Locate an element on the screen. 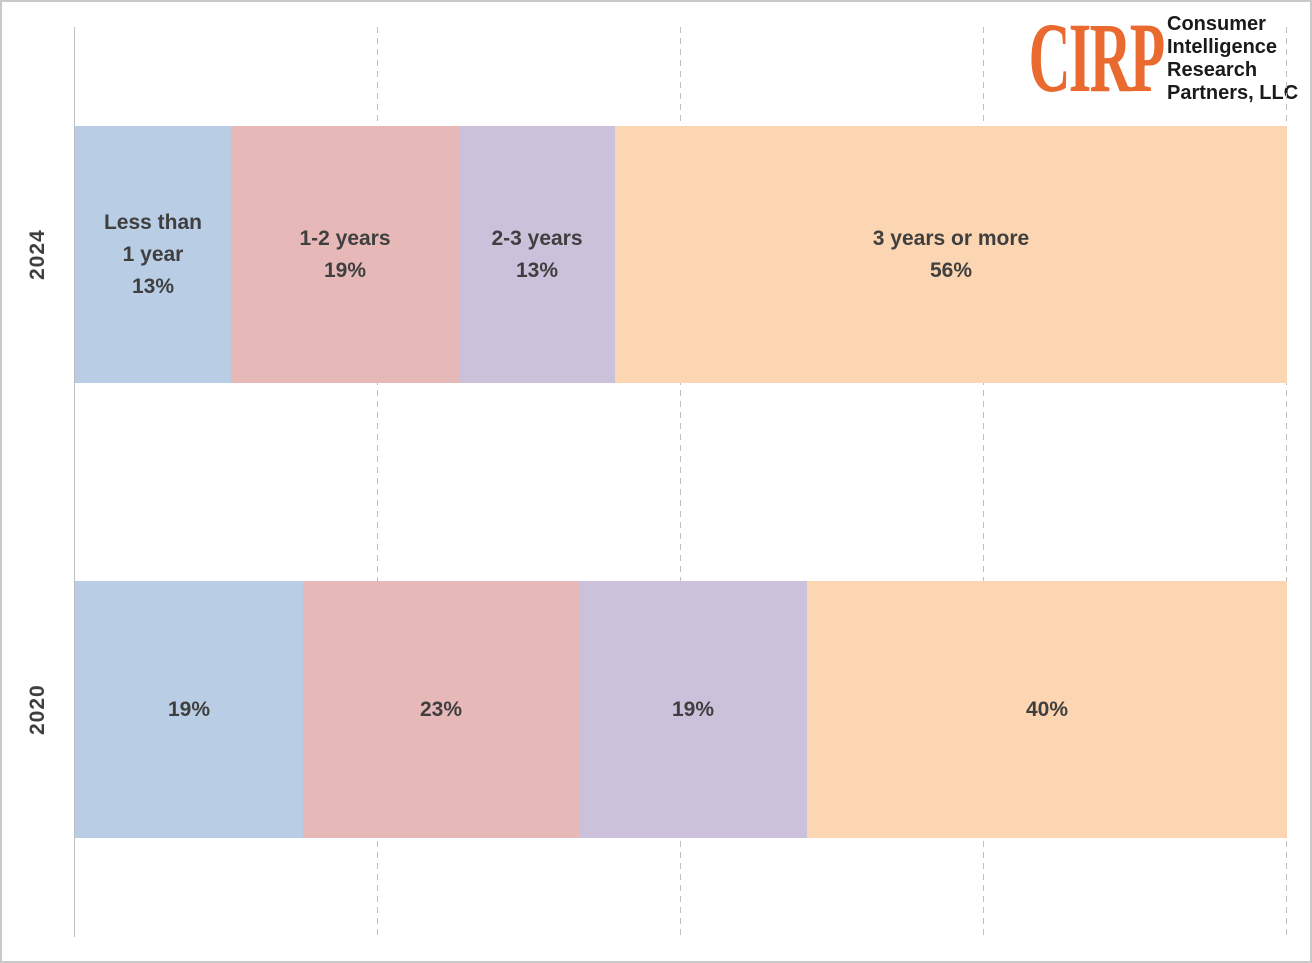  segment-less-than-1-year: 19% is located at coordinates (189, 709).